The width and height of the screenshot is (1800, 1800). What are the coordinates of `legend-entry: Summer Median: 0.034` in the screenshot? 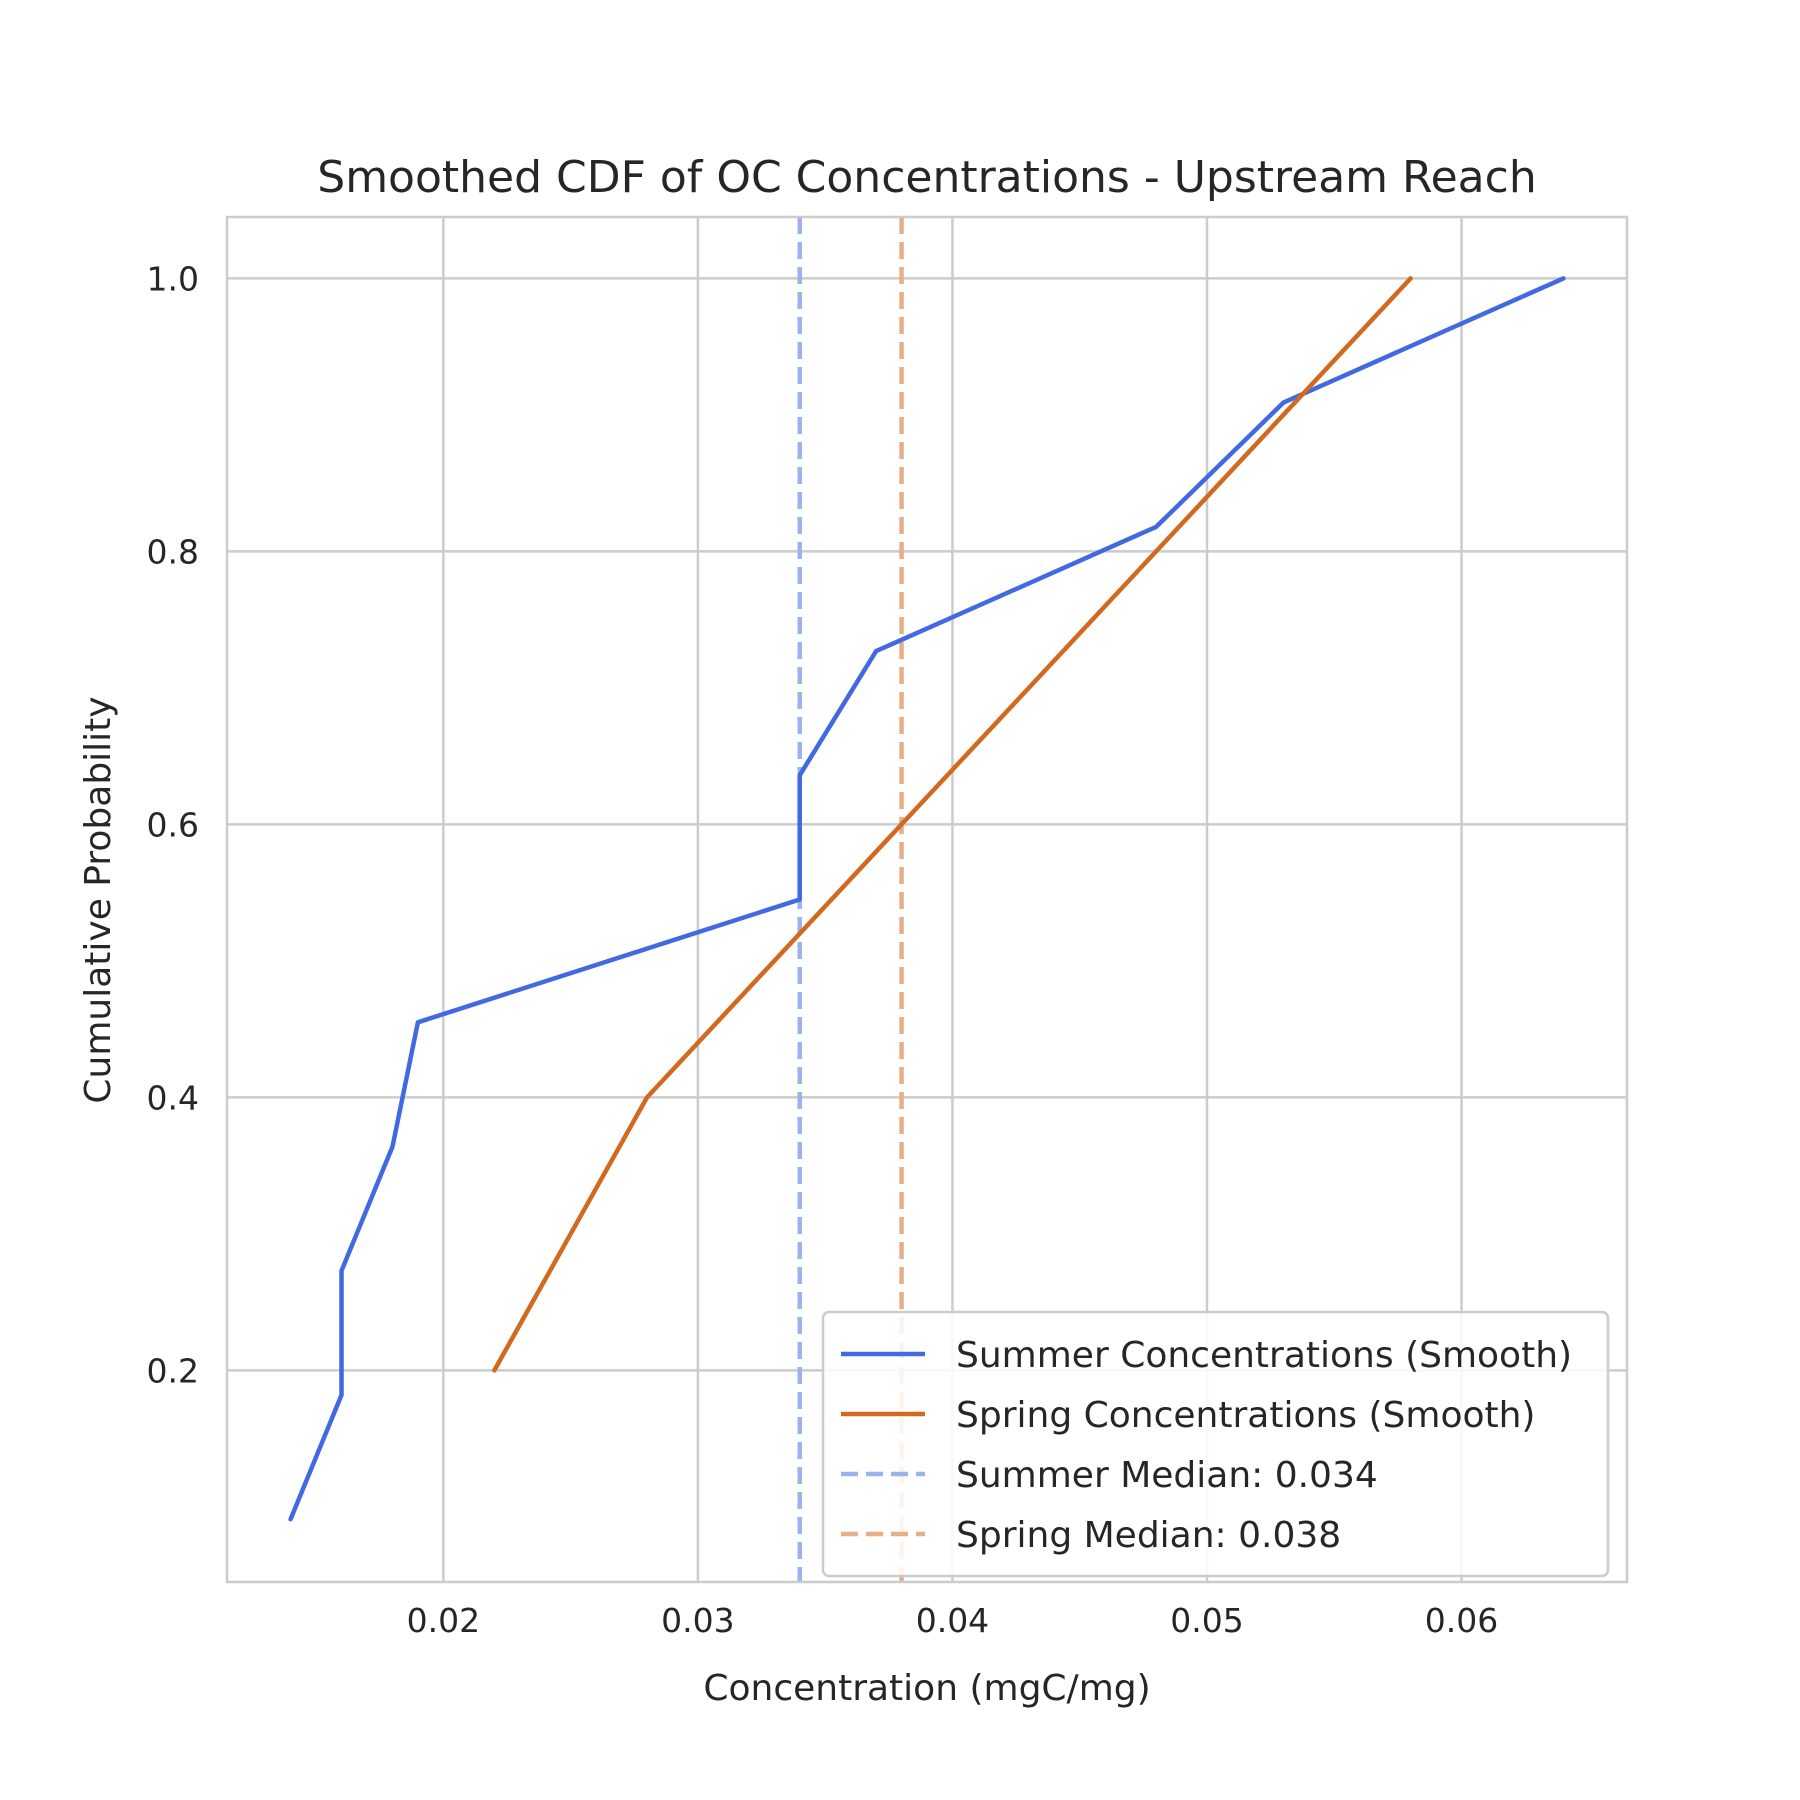 It's located at (1167, 1475).